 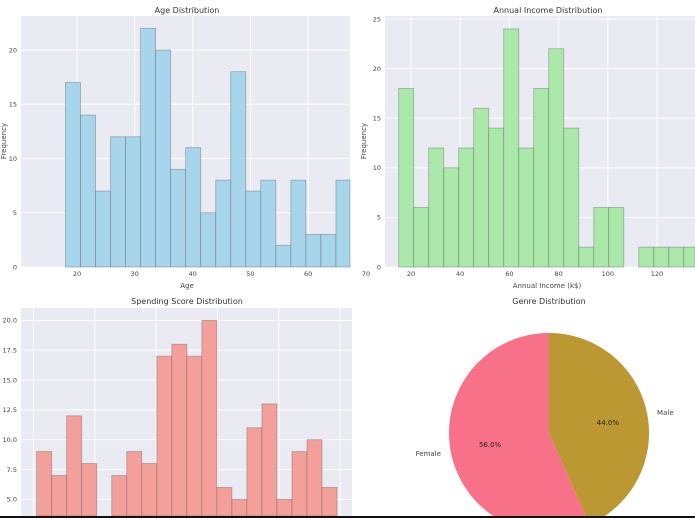 What do you see at coordinates (77, 274) in the screenshot?
I see `age-xtick-label: 20` at bounding box center [77, 274].